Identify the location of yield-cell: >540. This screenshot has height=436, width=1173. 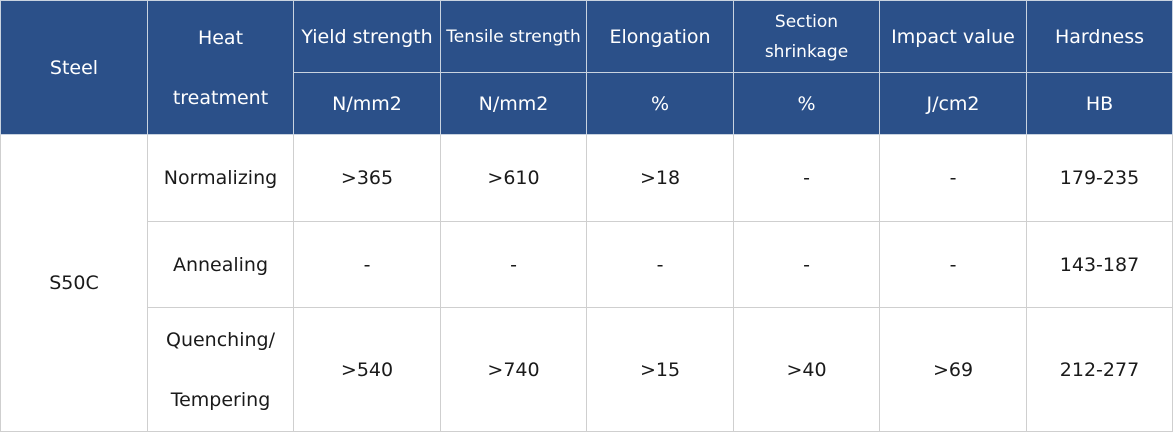
(367, 369).